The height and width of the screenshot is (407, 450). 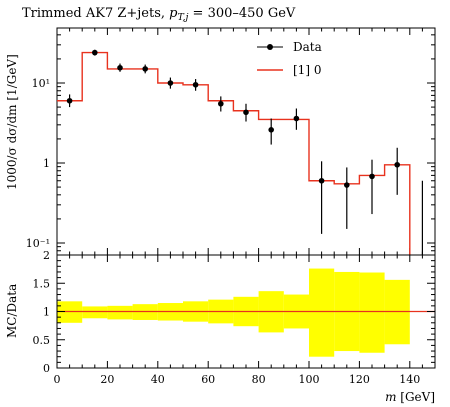 I want to click on xtick-label: 0, so click(x=57, y=379).